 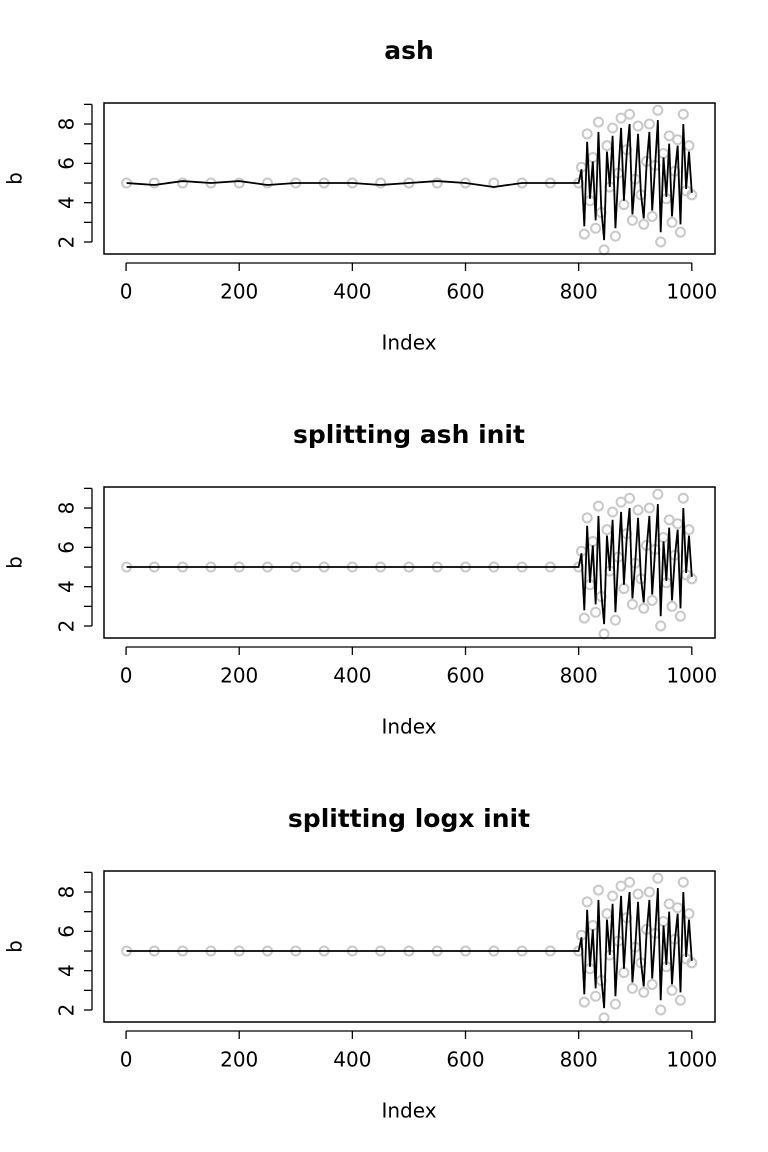 What do you see at coordinates (409, 818) in the screenshot?
I see `chart-title: splitting logx init` at bounding box center [409, 818].